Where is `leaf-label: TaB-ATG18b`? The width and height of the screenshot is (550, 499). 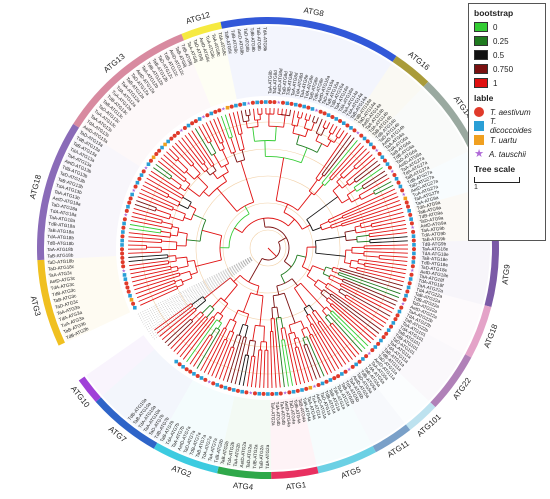
leaf-label: TaB-ATG18b is located at coordinates (60, 256).